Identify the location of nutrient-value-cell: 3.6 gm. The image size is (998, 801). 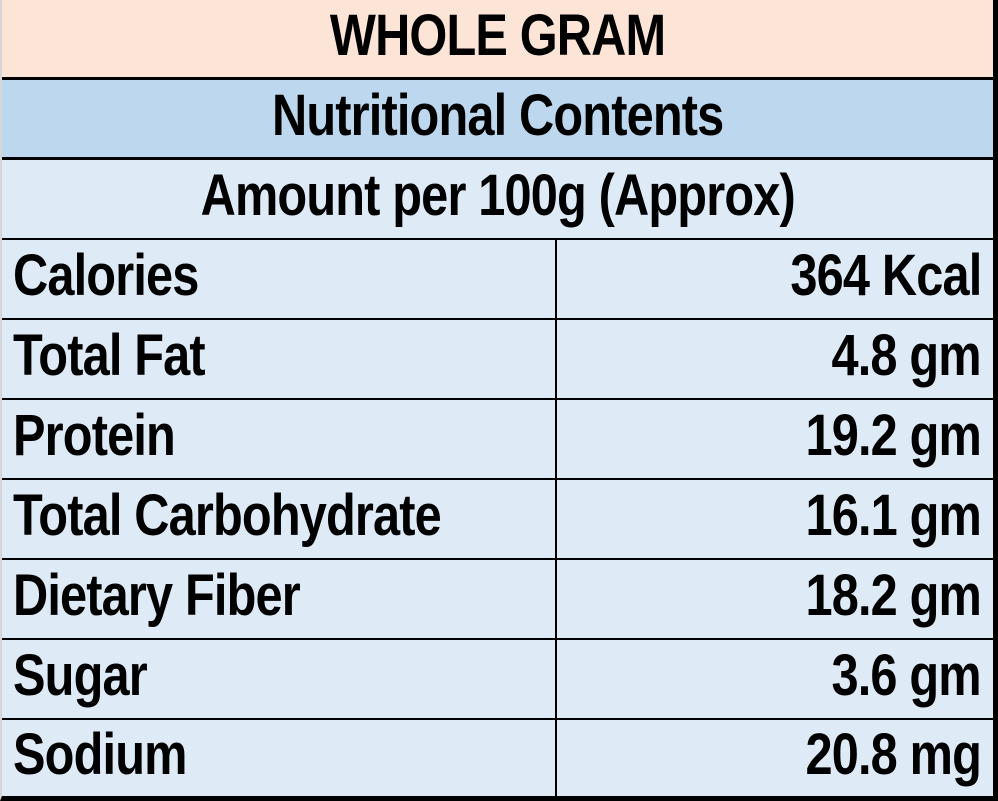
(775, 679).